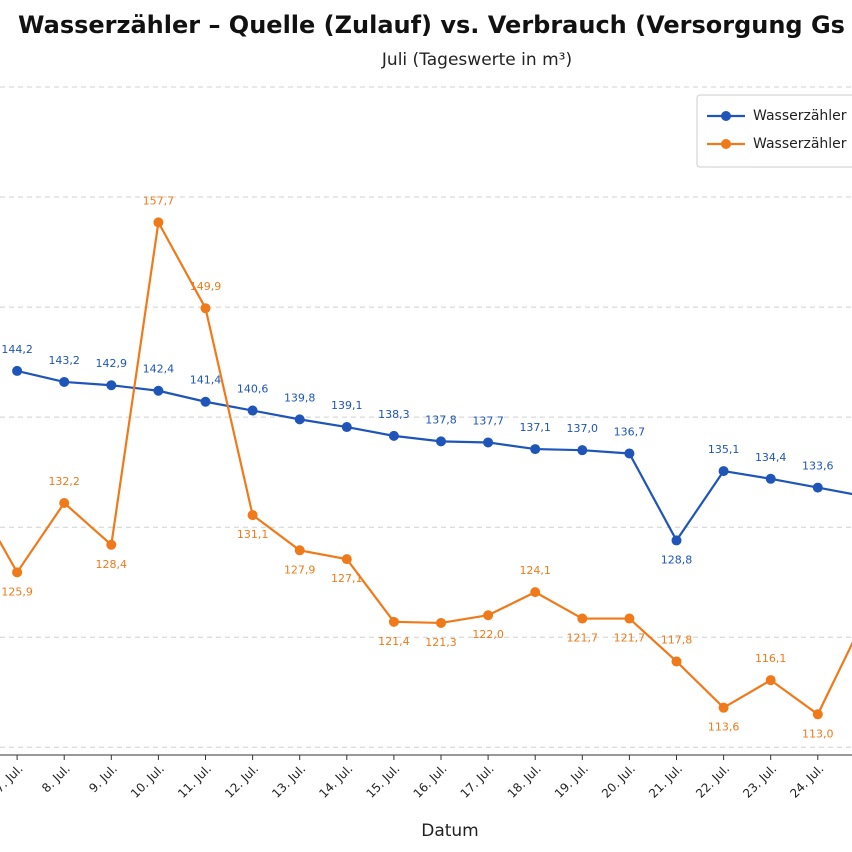  I want to click on data-label: 113,0, so click(818, 733).